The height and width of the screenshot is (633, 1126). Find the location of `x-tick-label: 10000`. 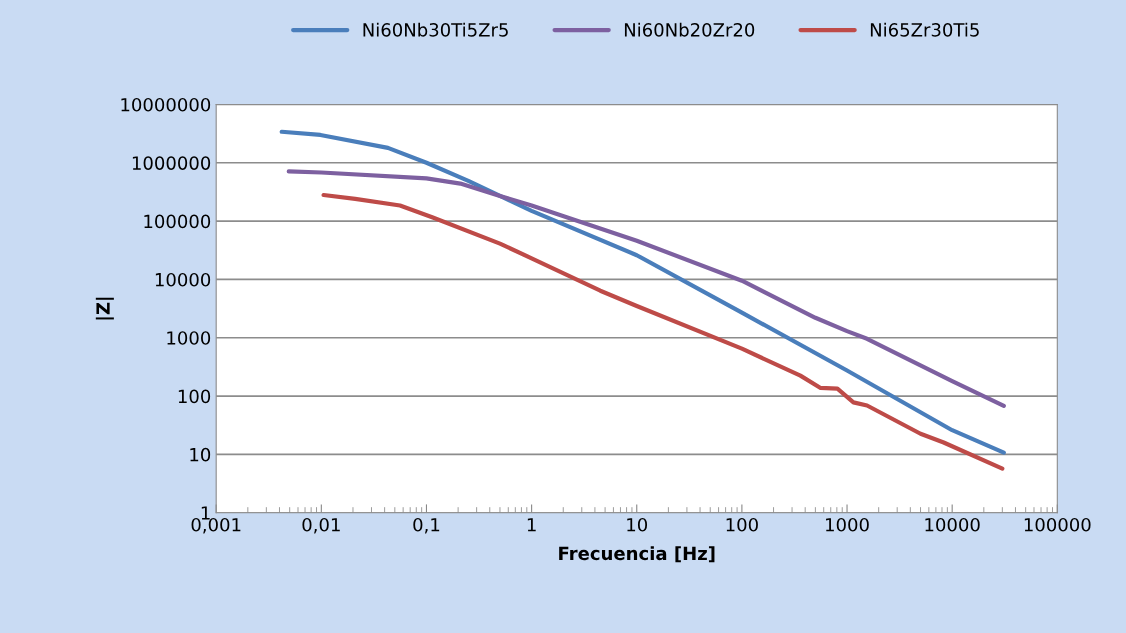

x-tick-label: 10000 is located at coordinates (952, 524).